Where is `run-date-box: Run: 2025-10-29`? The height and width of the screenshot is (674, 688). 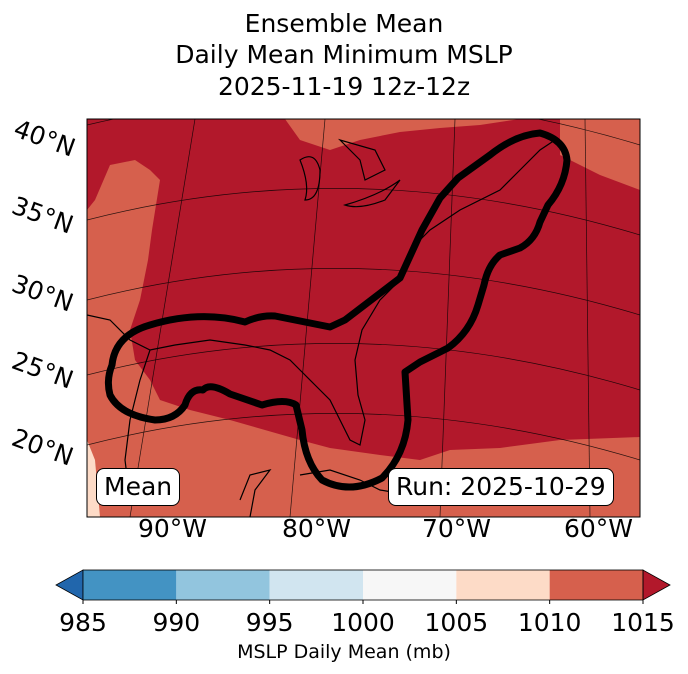 run-date-box: Run: 2025-10-29 is located at coordinates (501, 487).